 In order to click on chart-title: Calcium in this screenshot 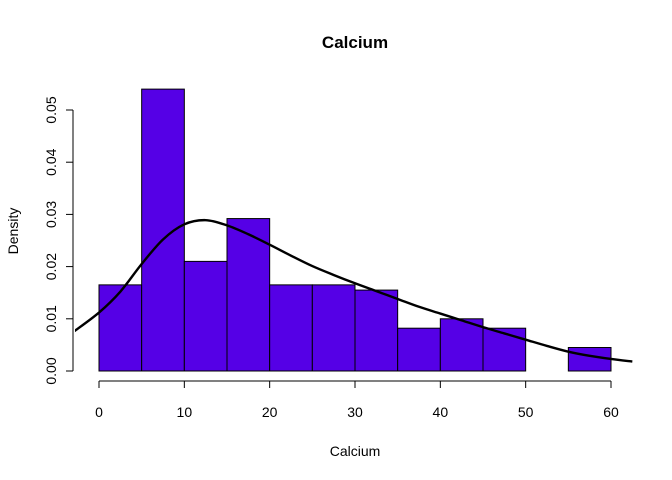, I will do `click(355, 42)`.